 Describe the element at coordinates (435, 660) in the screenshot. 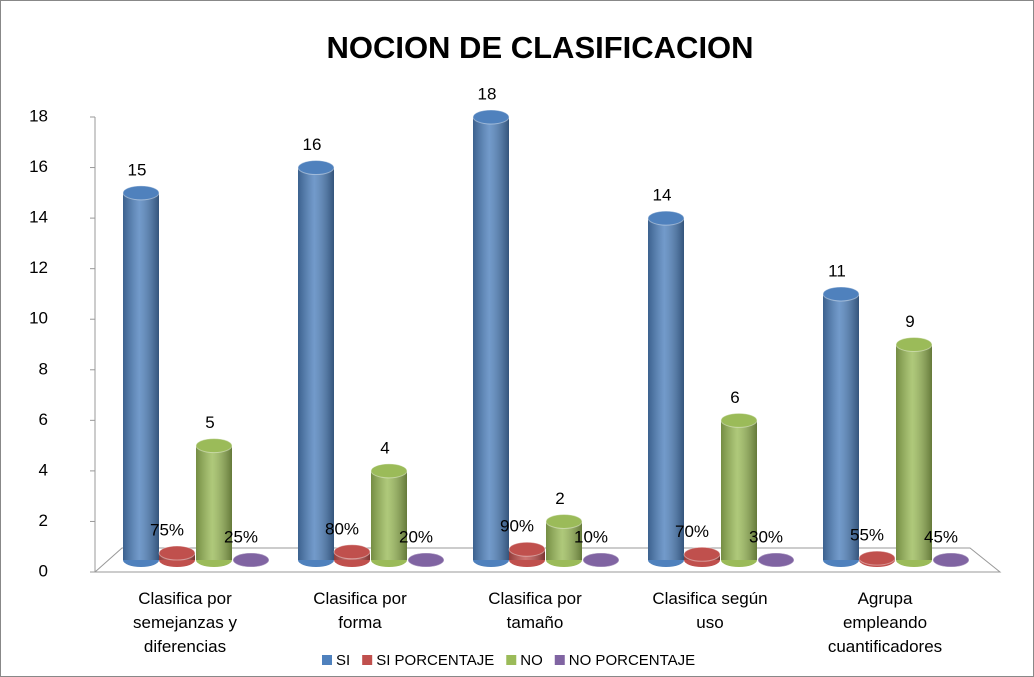

I see `legend-label: SI PORCENTAJE` at that location.